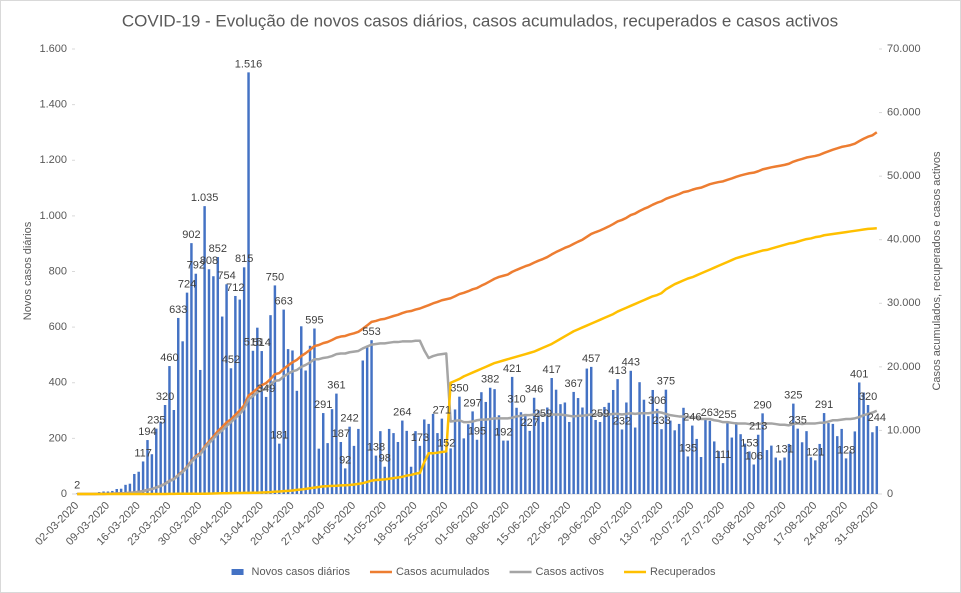  I want to click on data-label: 852, so click(218, 249).